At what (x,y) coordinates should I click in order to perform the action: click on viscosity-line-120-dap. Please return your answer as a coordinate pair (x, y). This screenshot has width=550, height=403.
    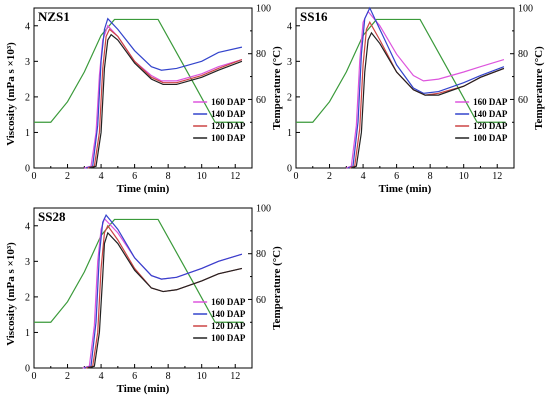
    Looking at the image, I should click on (165, 98).